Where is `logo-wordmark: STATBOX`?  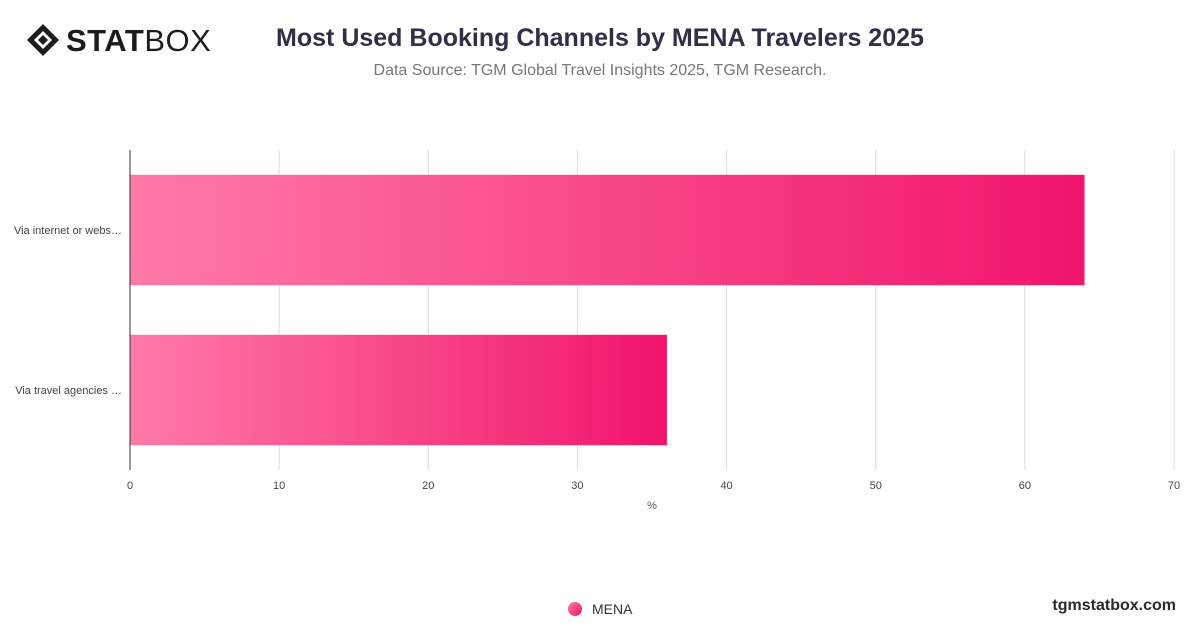 logo-wordmark: STATBOX is located at coordinates (138, 40).